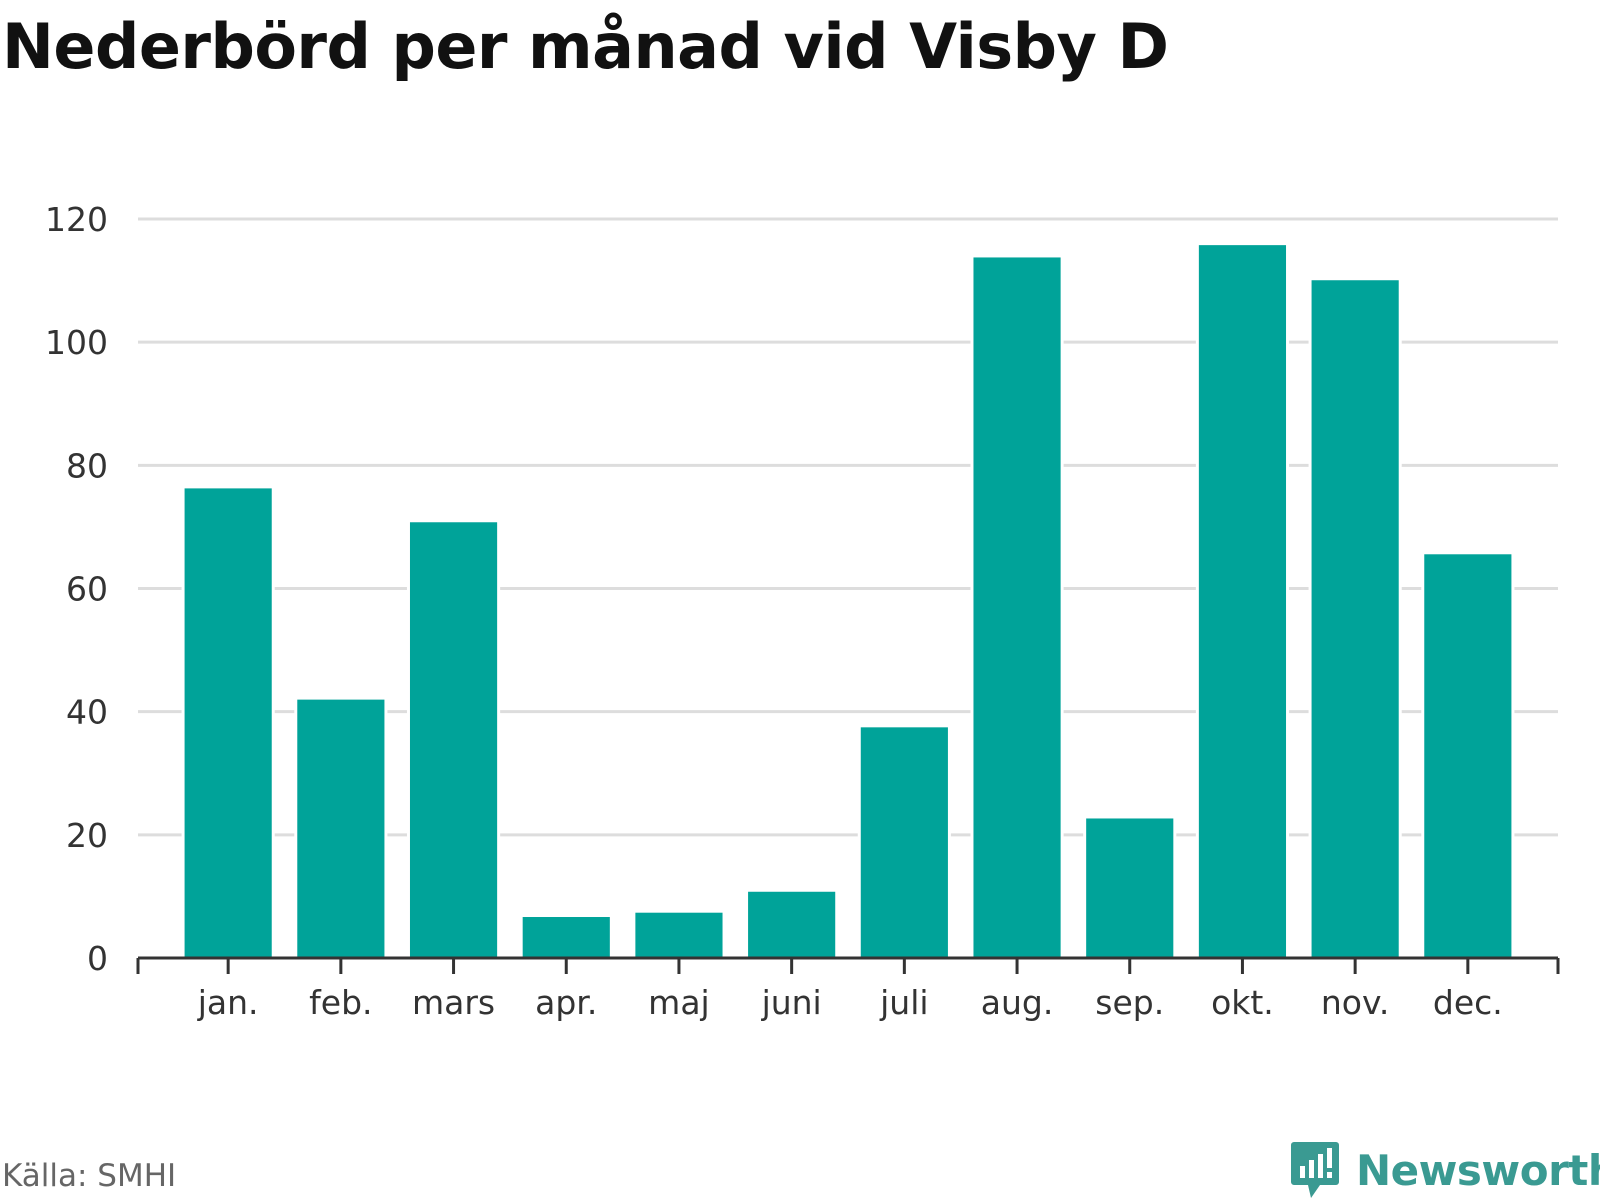  What do you see at coordinates (76, 219) in the screenshot?
I see `y-tick-label: 120` at bounding box center [76, 219].